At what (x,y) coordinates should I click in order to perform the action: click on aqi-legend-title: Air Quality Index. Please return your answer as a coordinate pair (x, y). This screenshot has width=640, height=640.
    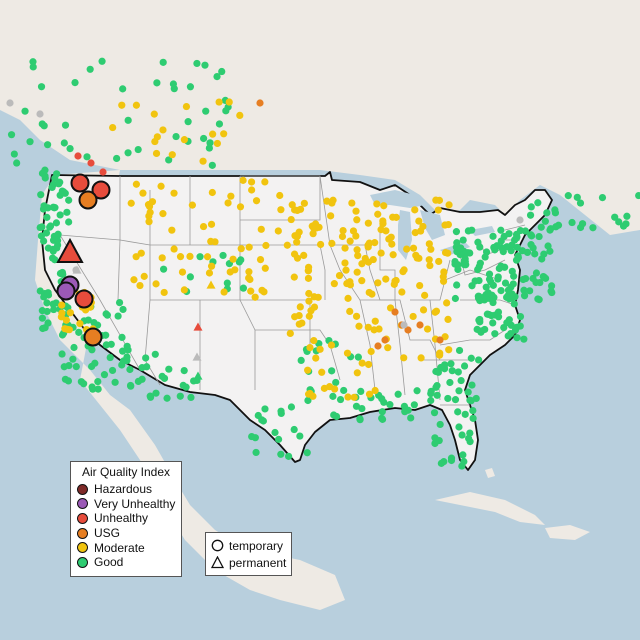
    Looking at the image, I should click on (126, 472).